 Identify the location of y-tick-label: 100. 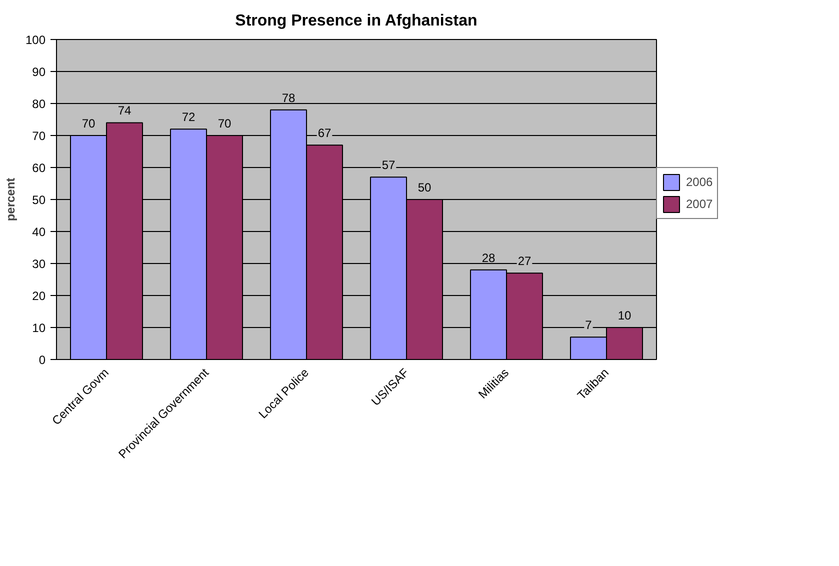
(35, 40).